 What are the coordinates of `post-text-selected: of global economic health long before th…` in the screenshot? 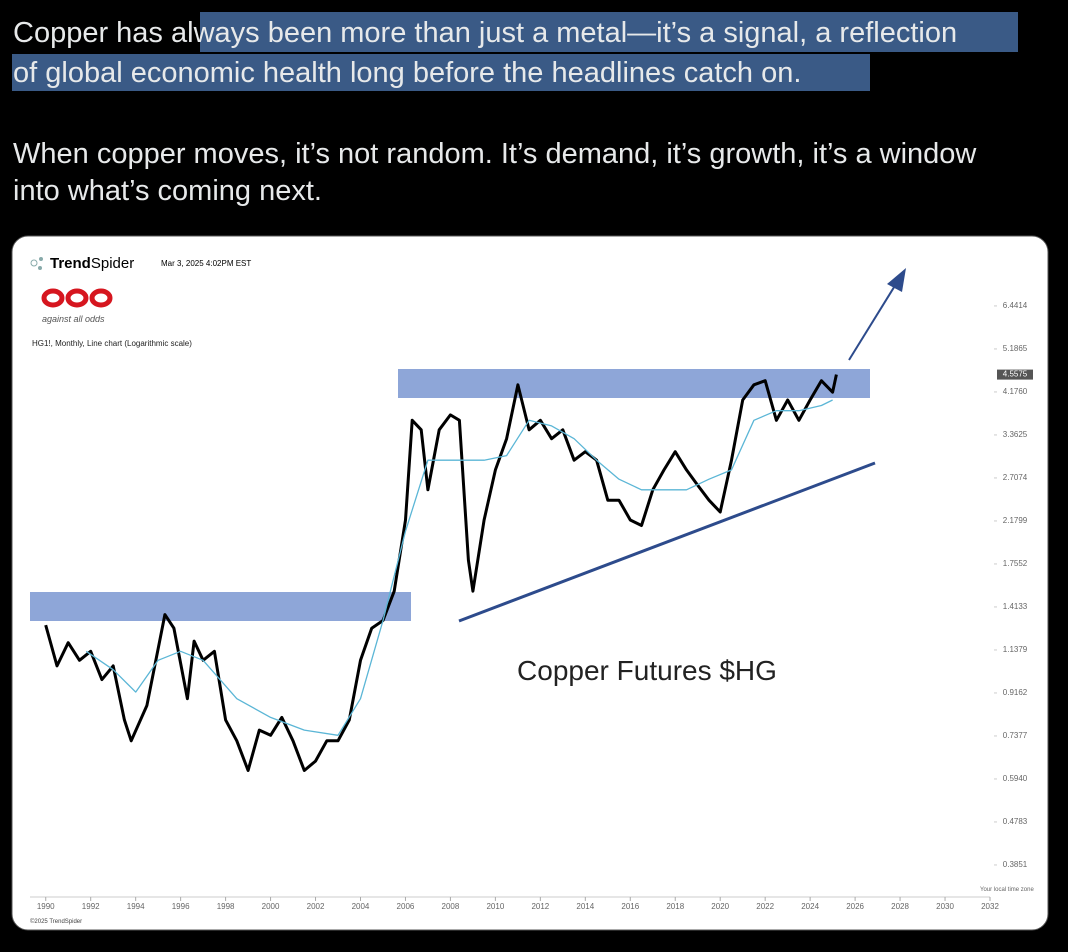 It's located at (407, 73).